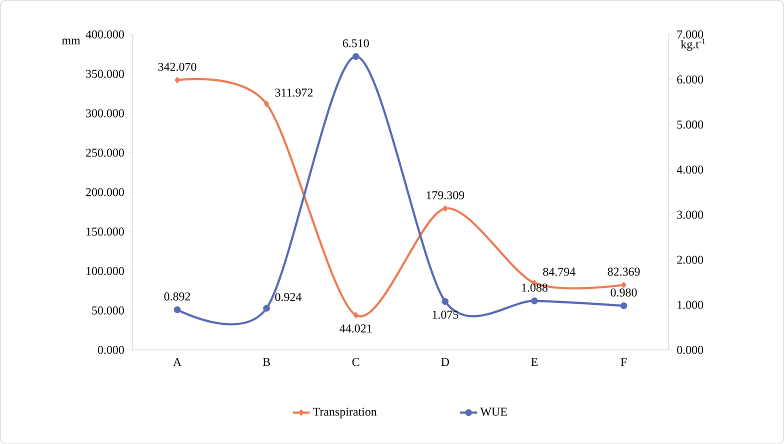  What do you see at coordinates (690, 259) in the screenshot?
I see `y2-tick-label: 2.000` at bounding box center [690, 259].